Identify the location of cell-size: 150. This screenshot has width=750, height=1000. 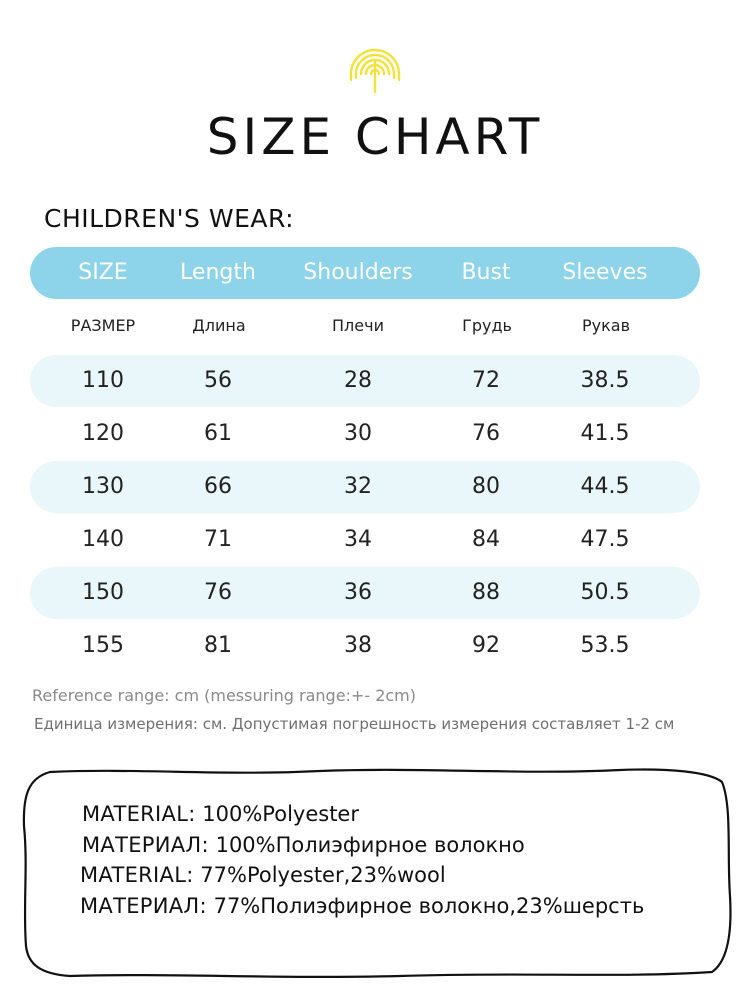
(103, 592).